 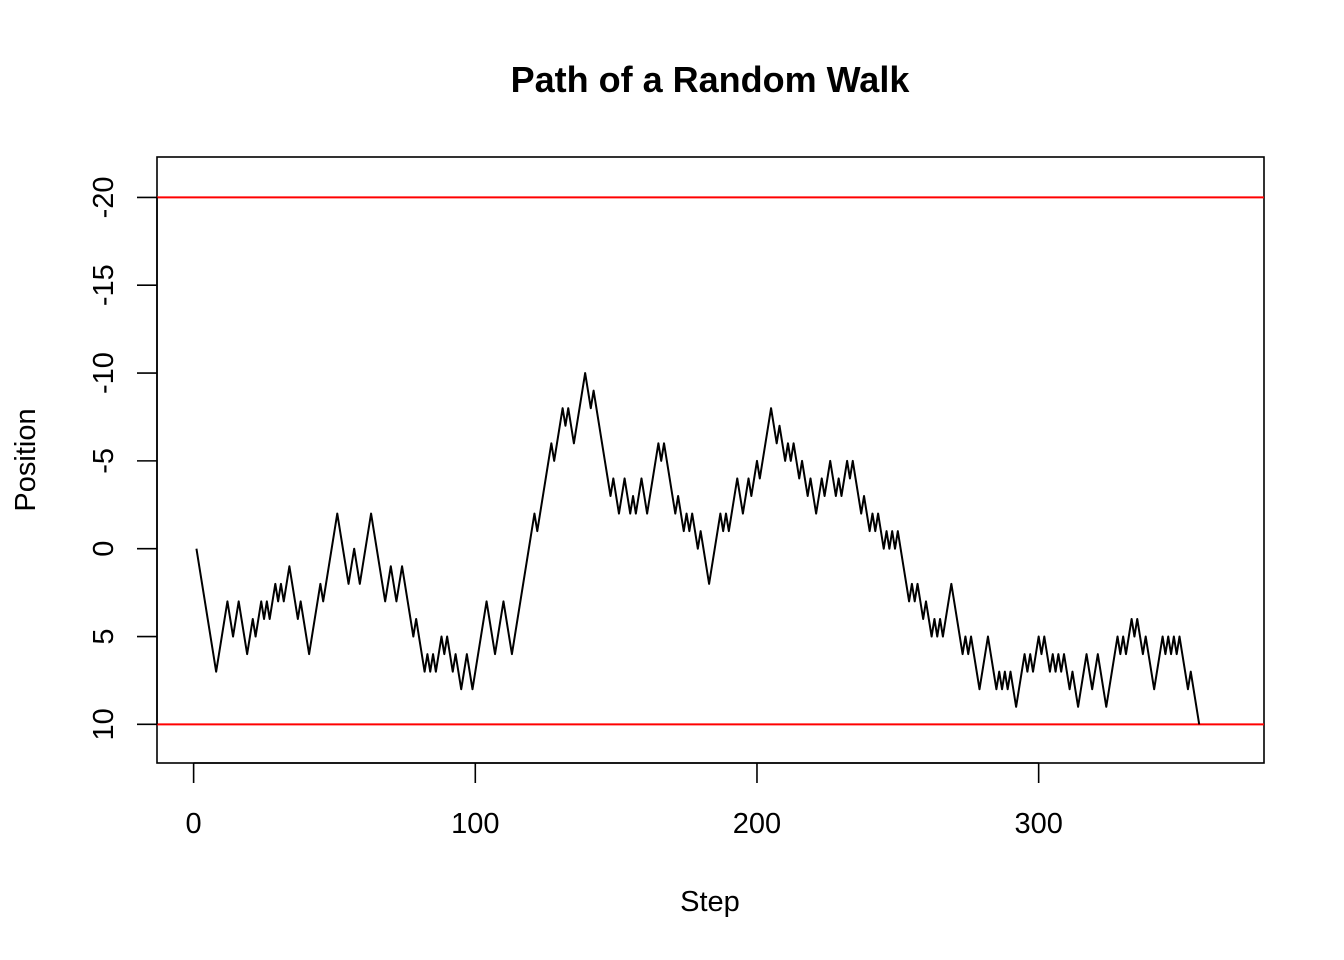 I want to click on y-tick-label: -10, so click(x=104, y=373).